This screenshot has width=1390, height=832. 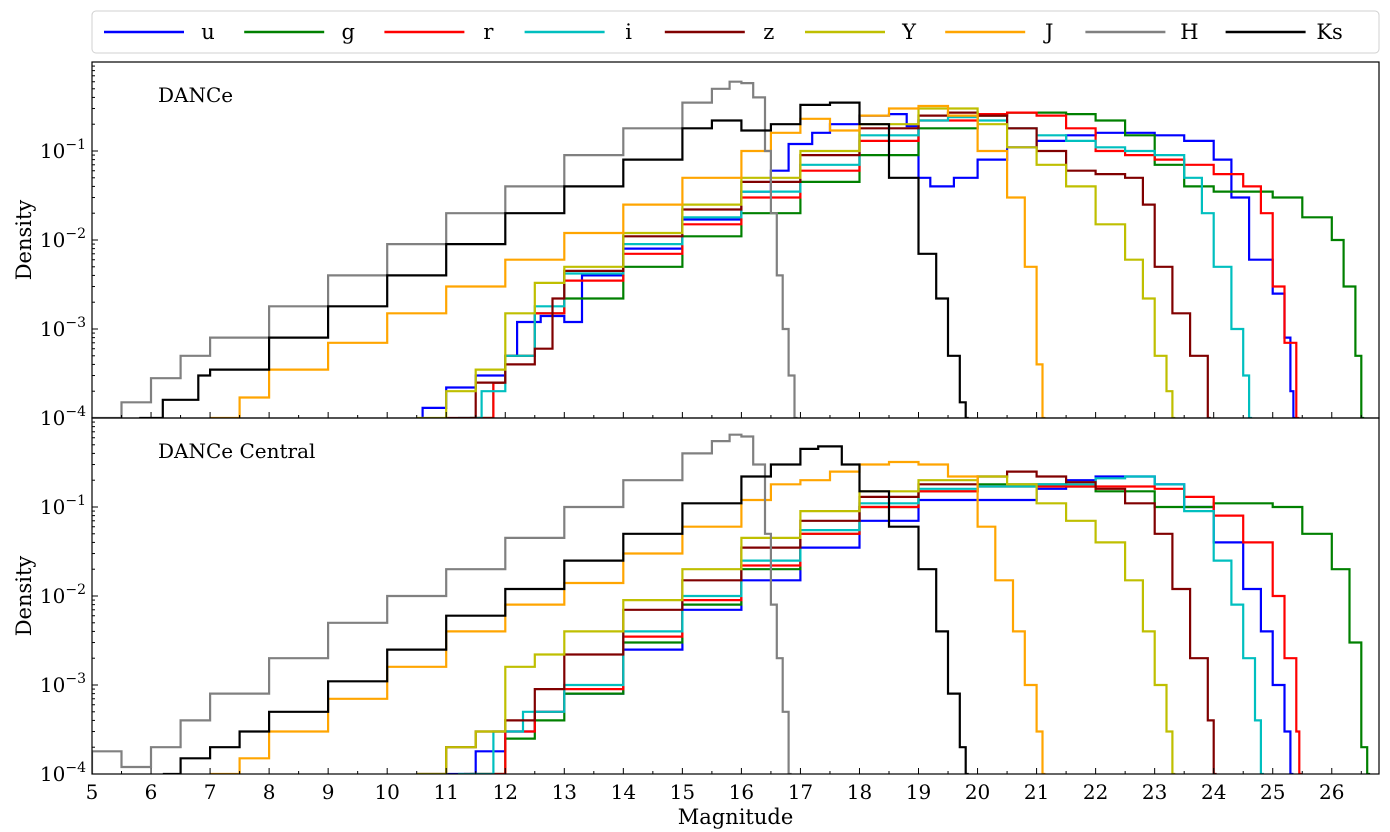 What do you see at coordinates (735, 32) in the screenshot?
I see `legend: u g r i z Y J H Ks` at bounding box center [735, 32].